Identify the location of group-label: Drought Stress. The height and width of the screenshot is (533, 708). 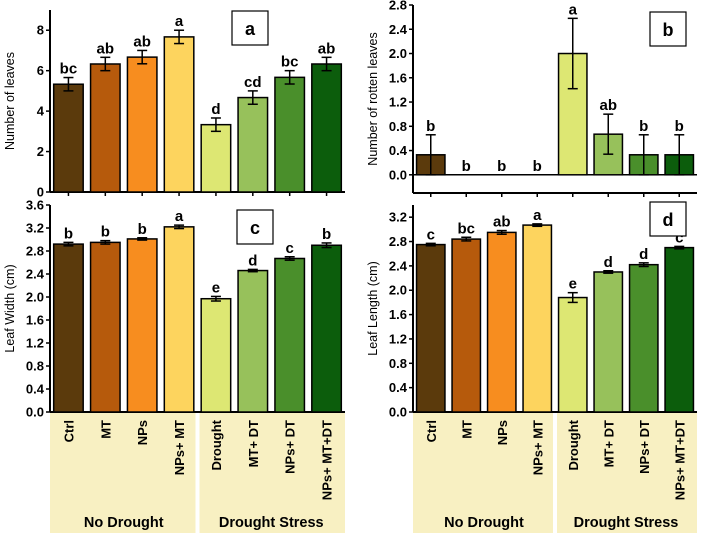
(271, 523).